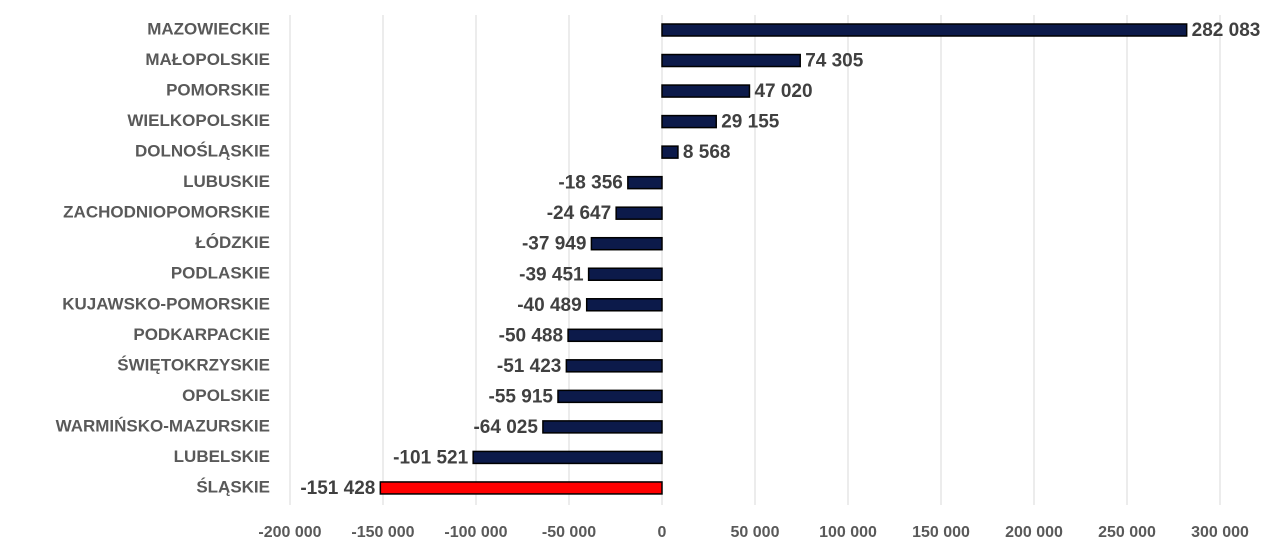  What do you see at coordinates (662, 532) in the screenshot?
I see `x-tick-label: 0` at bounding box center [662, 532].